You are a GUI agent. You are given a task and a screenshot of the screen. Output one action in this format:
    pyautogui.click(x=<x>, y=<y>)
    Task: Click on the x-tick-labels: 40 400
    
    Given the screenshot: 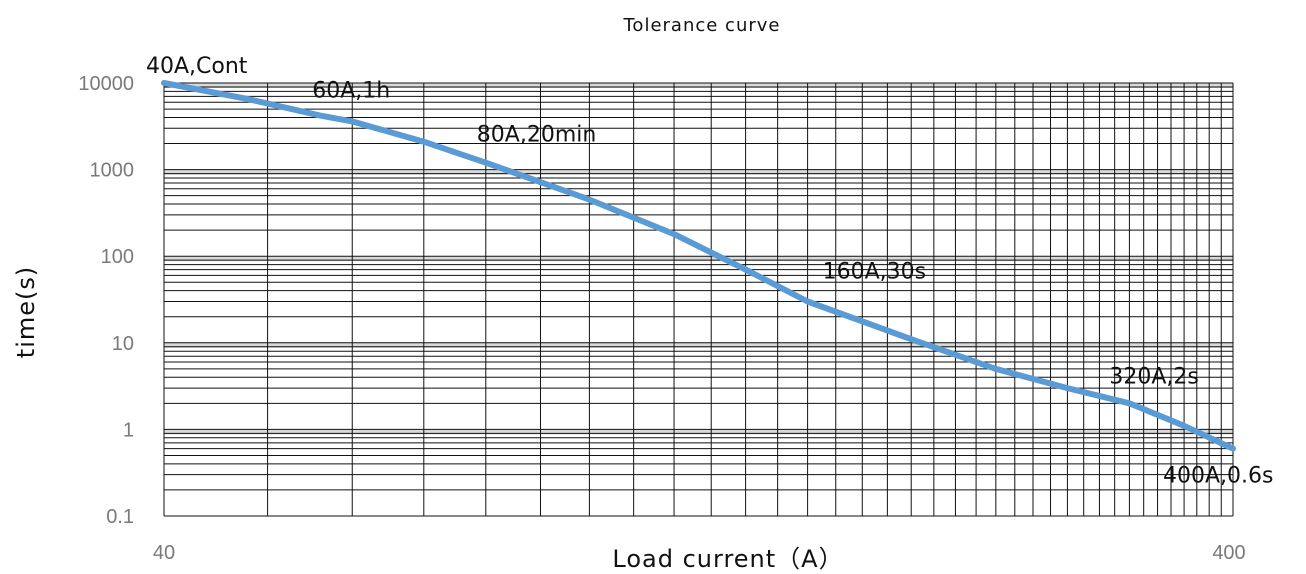 What is the action you would take?
    pyautogui.click(x=699, y=553)
    